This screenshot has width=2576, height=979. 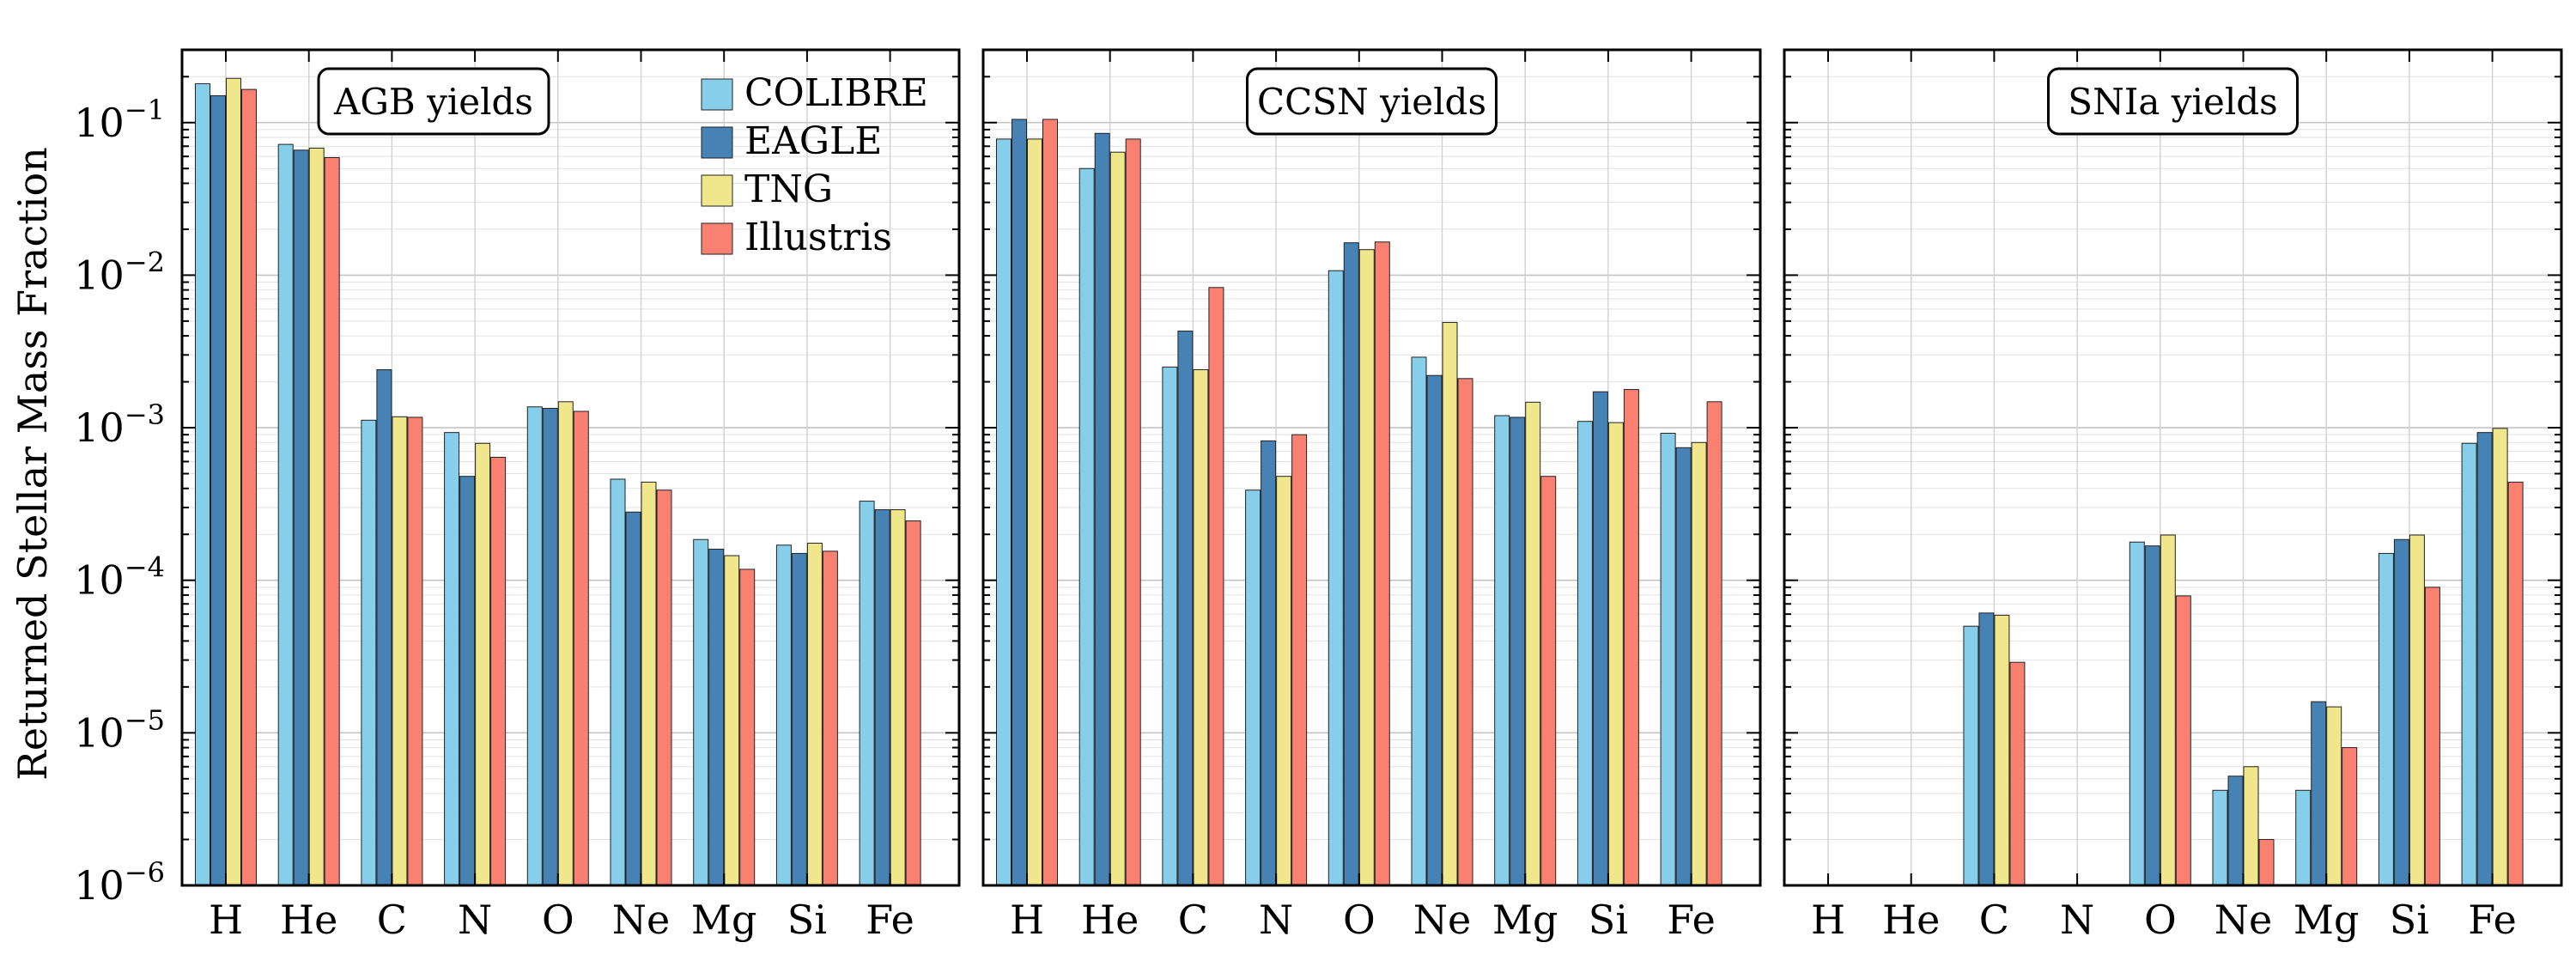 I want to click on panel-title: CCSN yields, so click(x=1372, y=102).